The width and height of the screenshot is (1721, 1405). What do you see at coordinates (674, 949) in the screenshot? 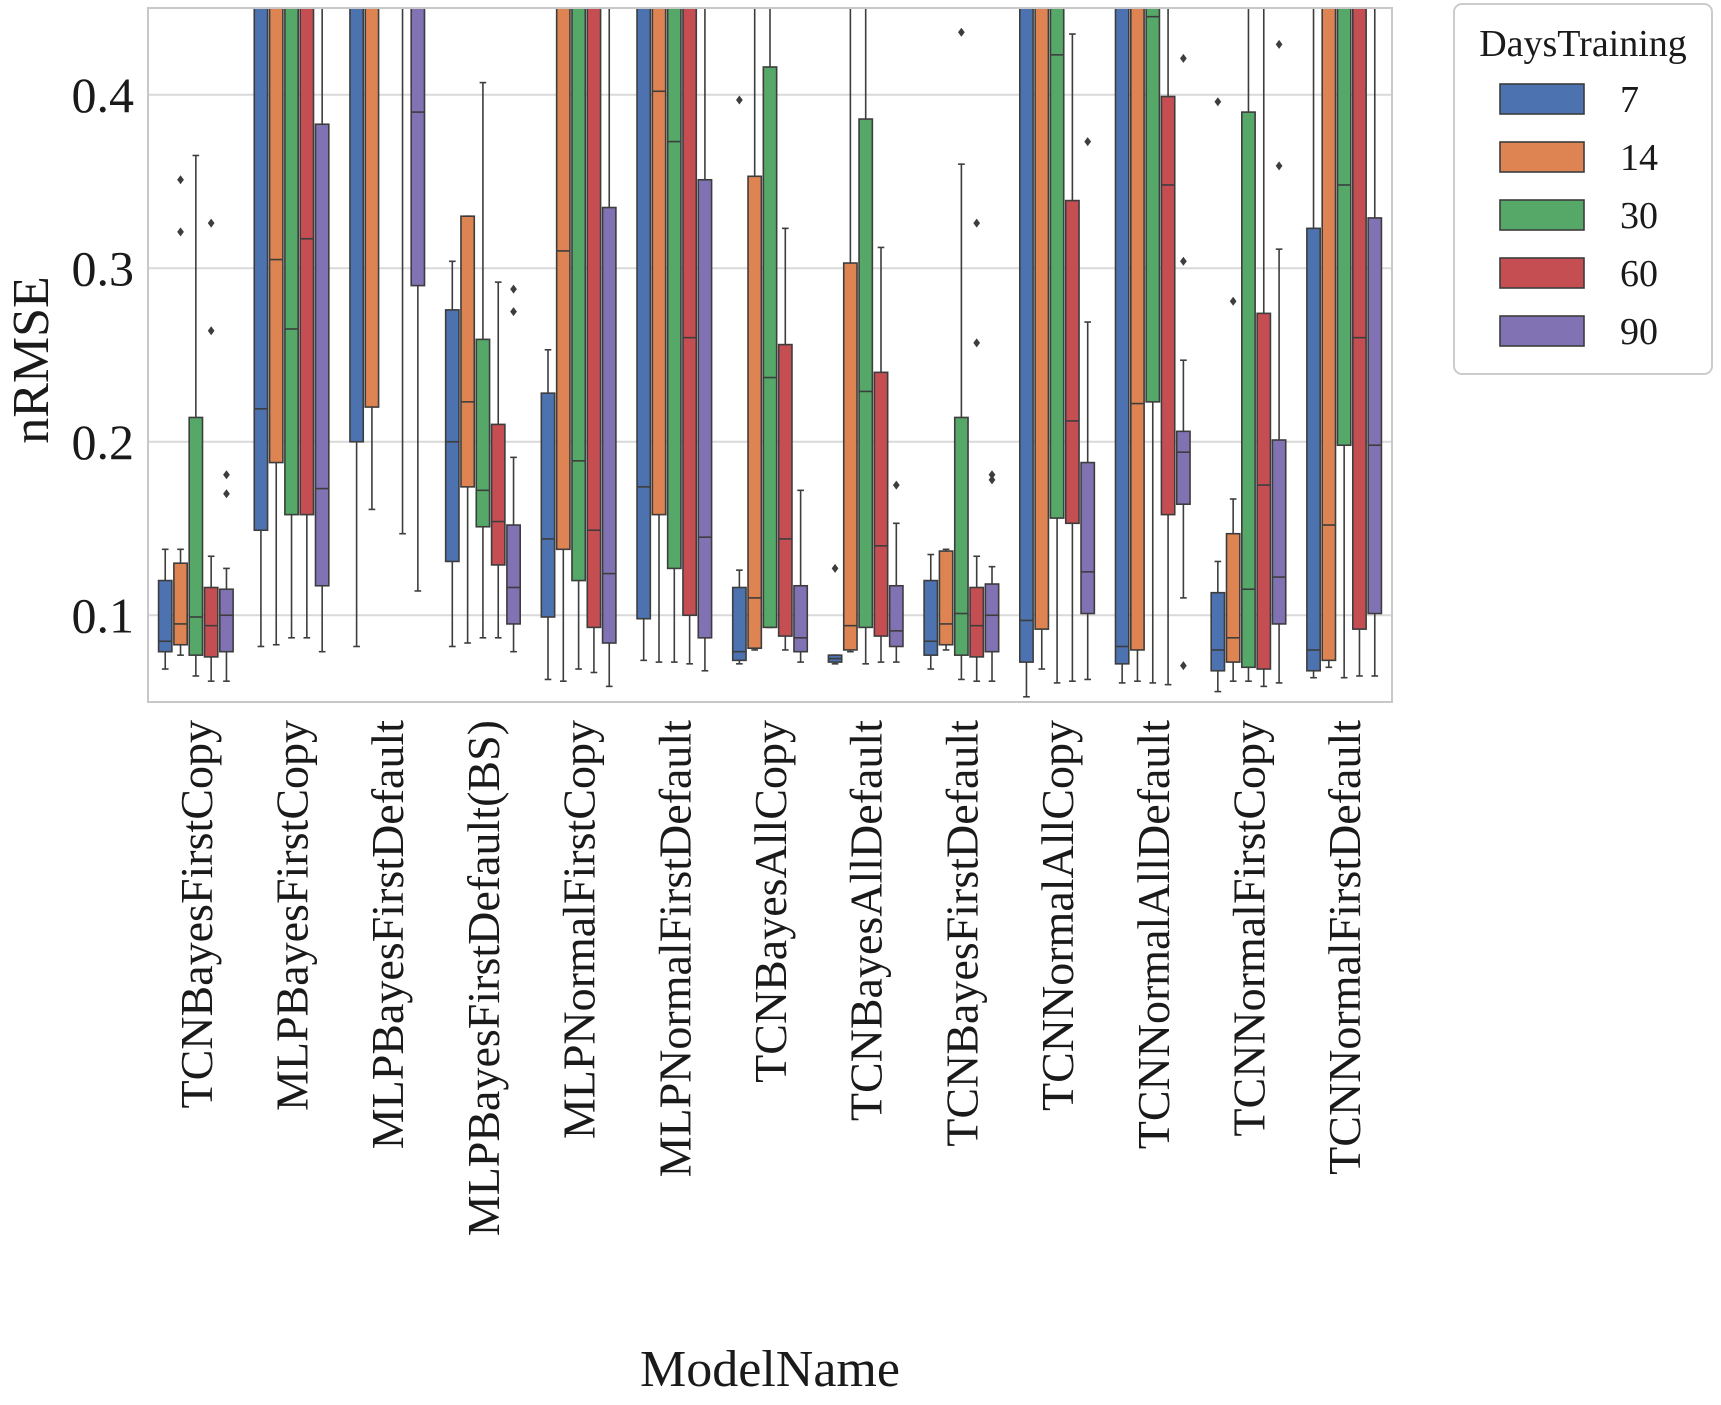
I see `x-tick-label: MLPNormalFirstDefault` at bounding box center [674, 949].